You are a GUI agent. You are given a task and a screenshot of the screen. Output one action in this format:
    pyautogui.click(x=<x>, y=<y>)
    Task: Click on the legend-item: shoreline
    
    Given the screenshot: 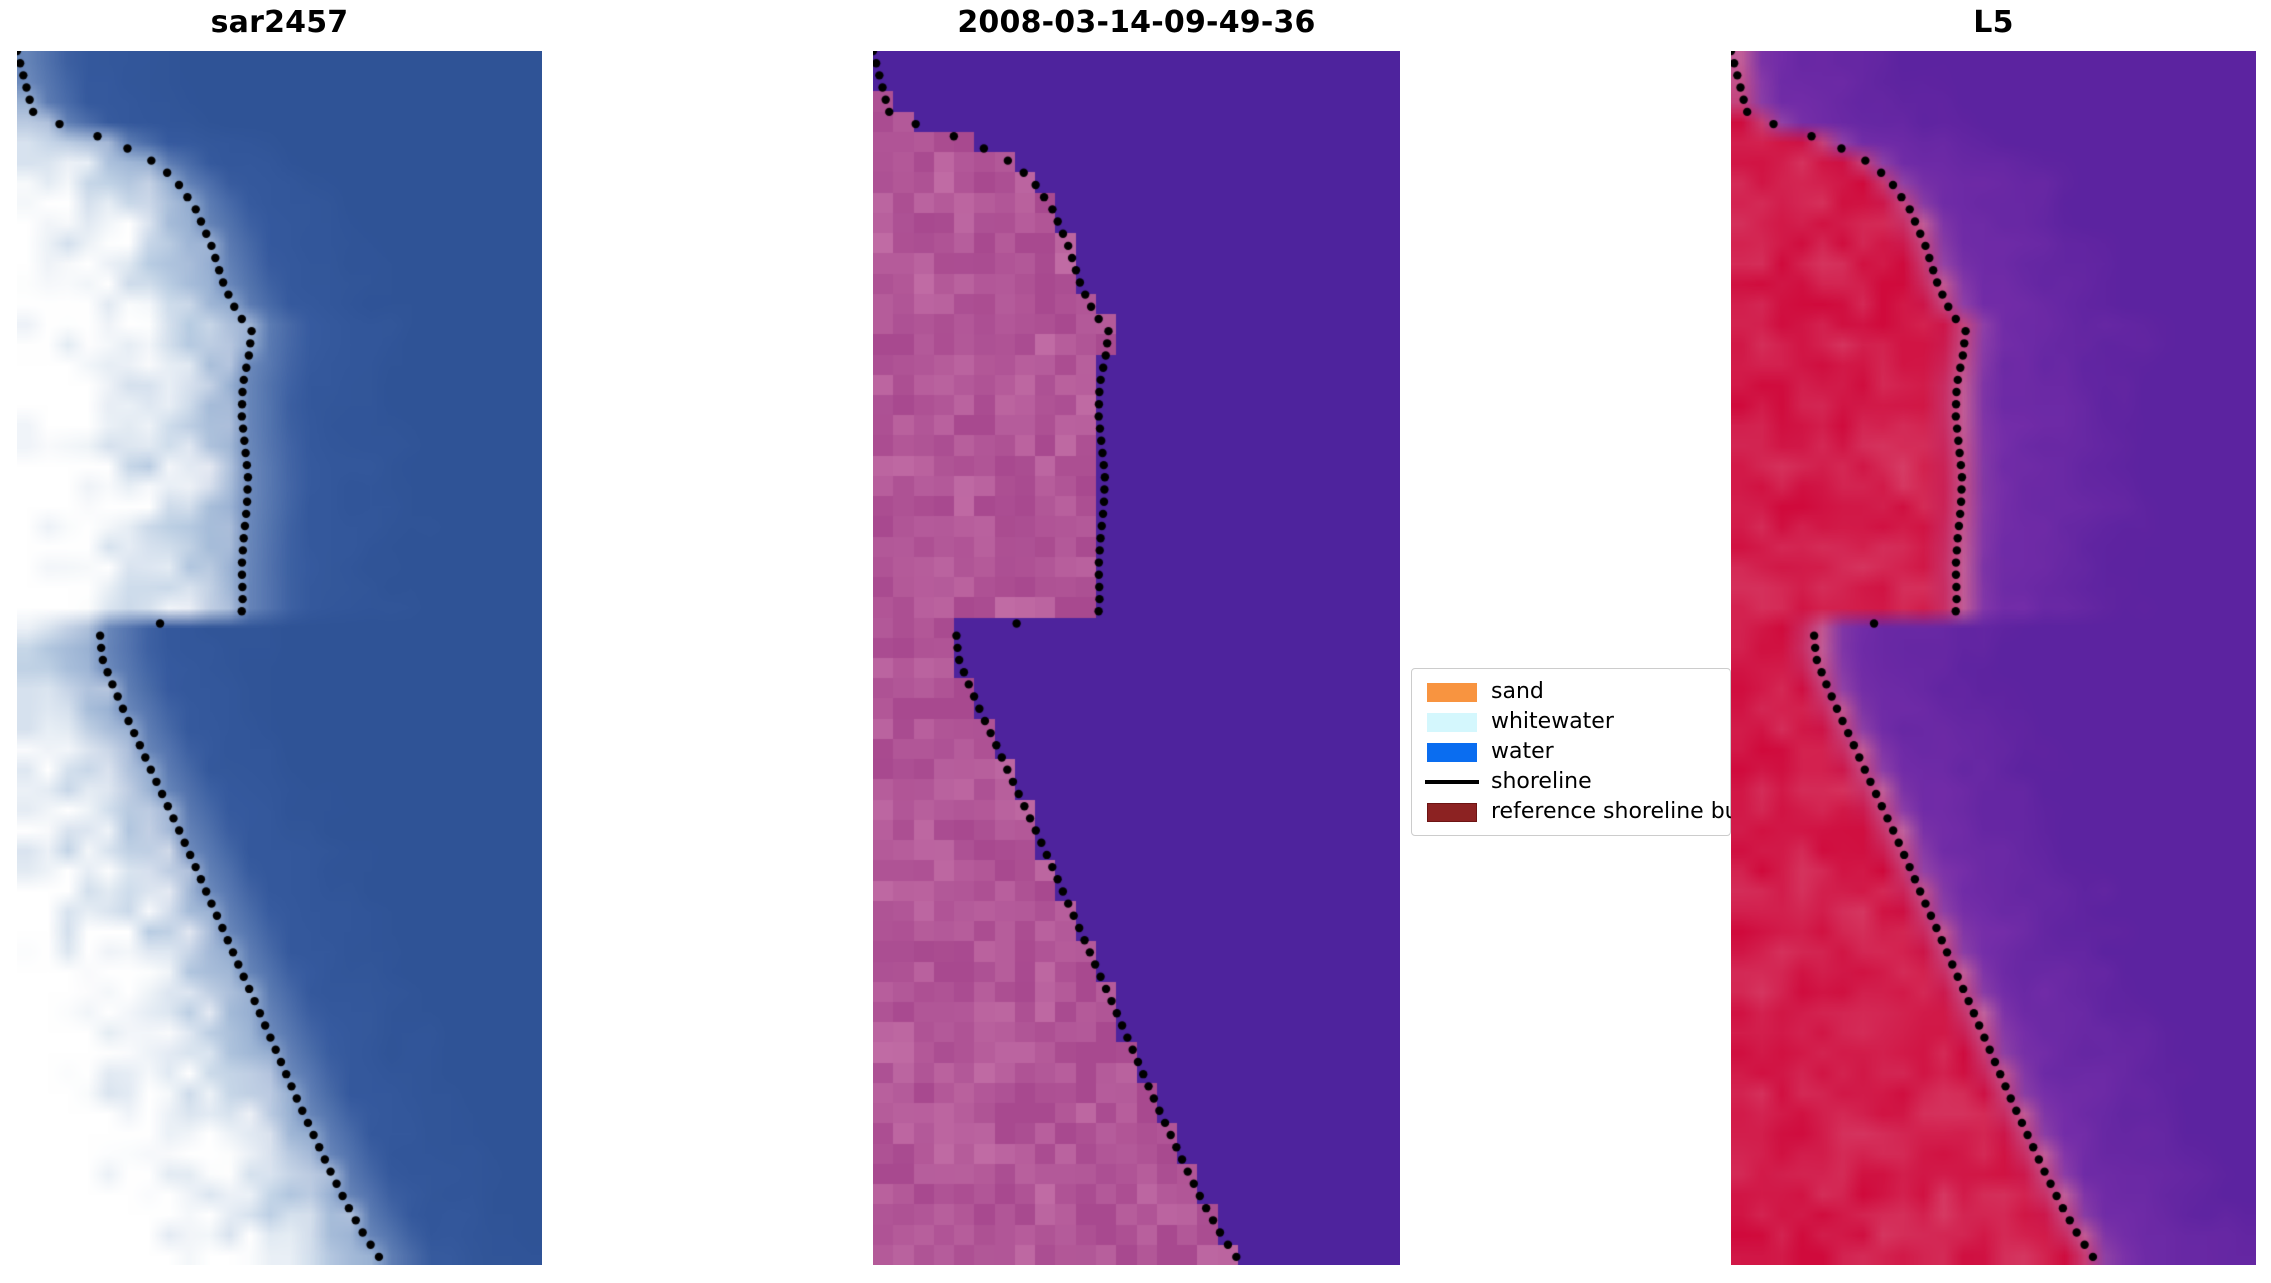 What is the action you would take?
    pyautogui.click(x=1570, y=782)
    